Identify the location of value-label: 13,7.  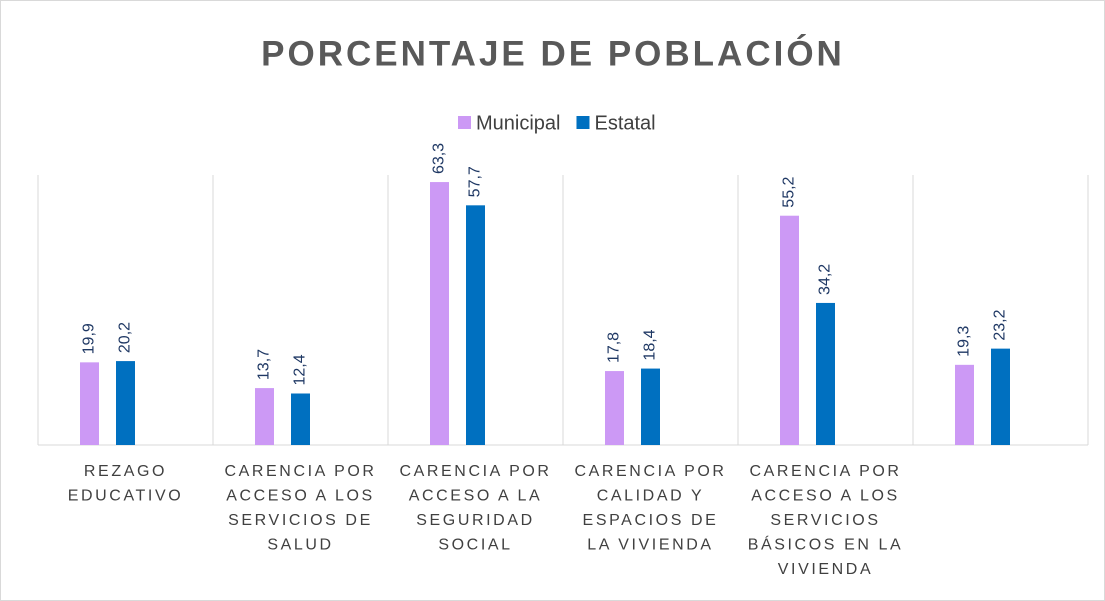
(264, 364).